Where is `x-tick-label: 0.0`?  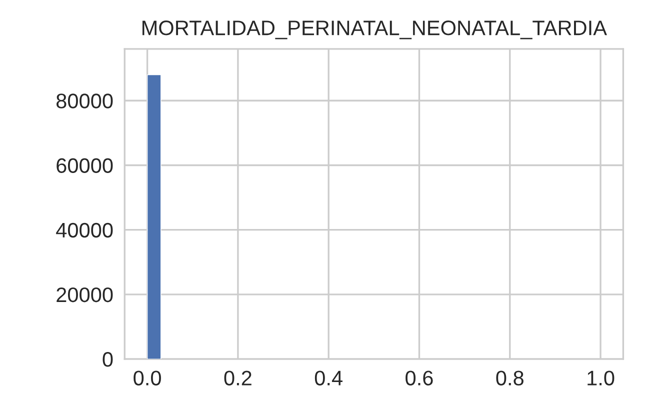
x-tick-label: 0.0 is located at coordinates (147, 378).